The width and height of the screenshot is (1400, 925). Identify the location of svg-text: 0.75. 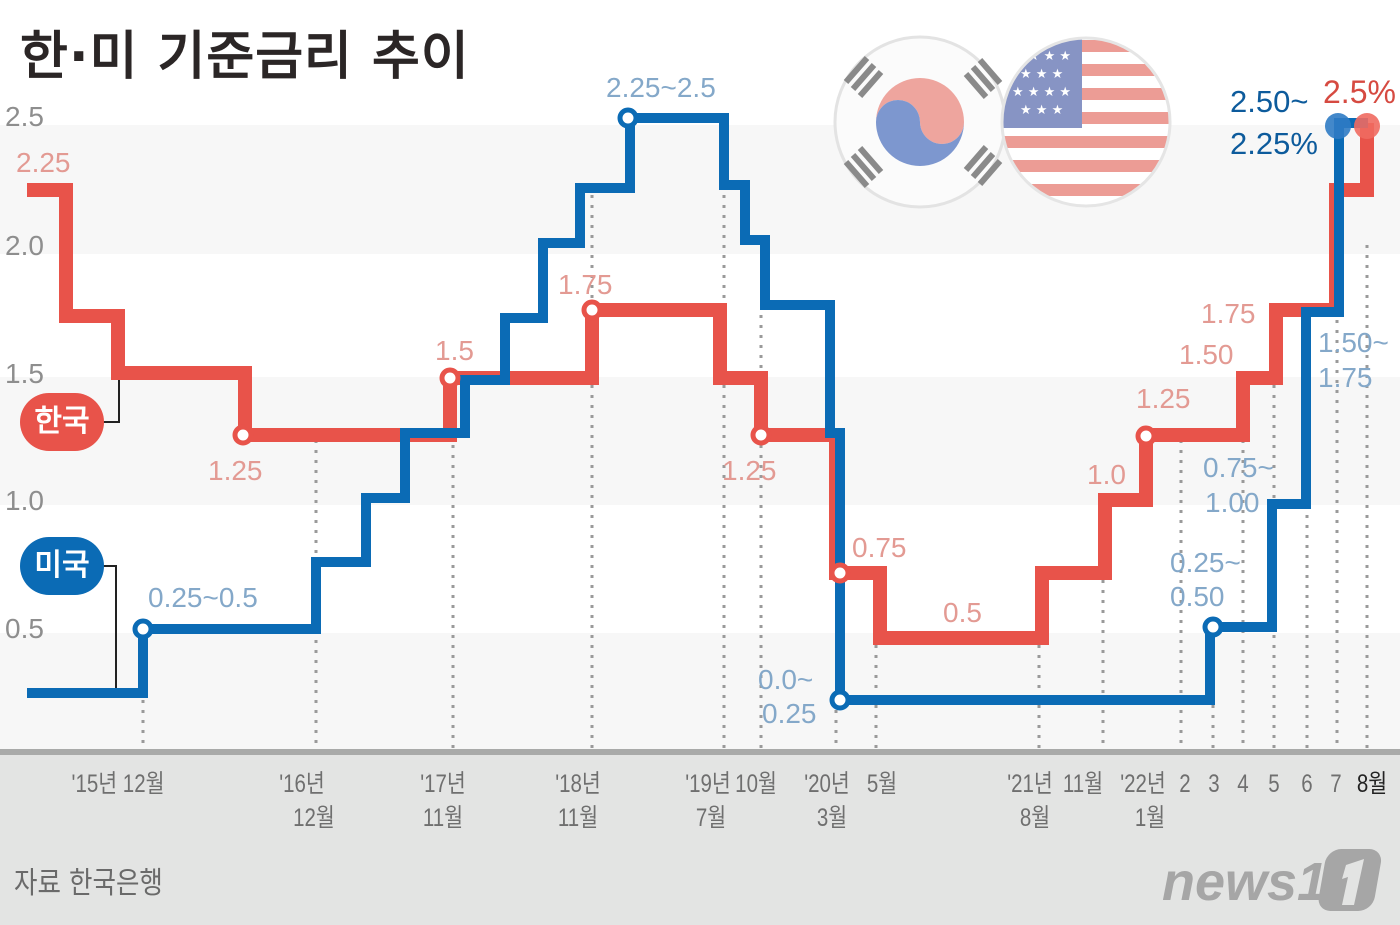
(879, 547).